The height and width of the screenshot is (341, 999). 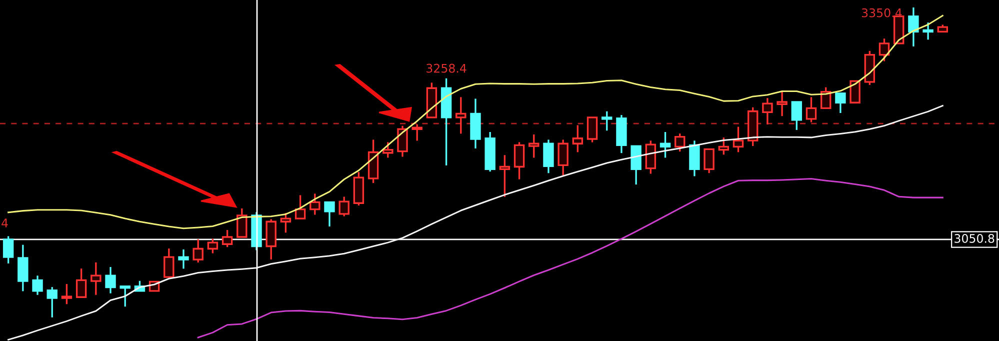 What do you see at coordinates (5, 223) in the screenshot?
I see `annotation: 4` at bounding box center [5, 223].